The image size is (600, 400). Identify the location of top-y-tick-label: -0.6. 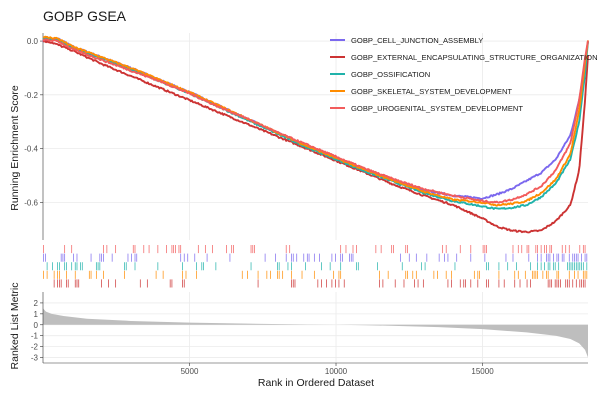
(31, 202).